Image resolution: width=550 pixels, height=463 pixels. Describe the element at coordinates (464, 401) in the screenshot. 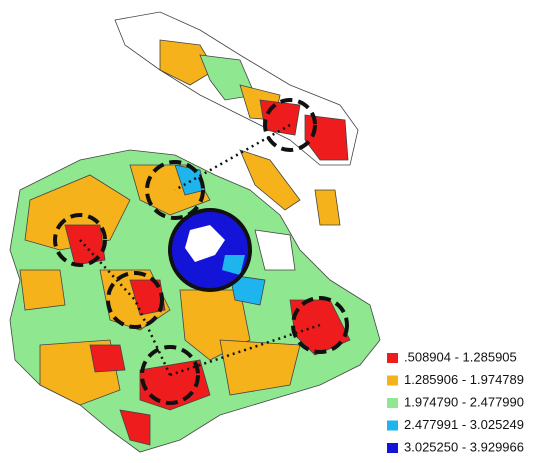

I see `legend-label: 1.974790 - 2.477990` at that location.